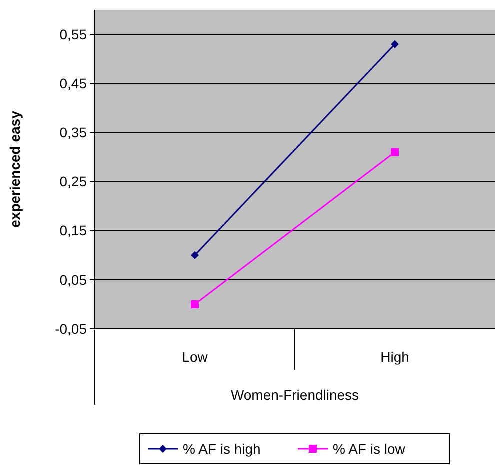 Image resolution: width=495 pixels, height=465 pixels. I want to click on y-tick-label: 0,55, so click(74, 34).